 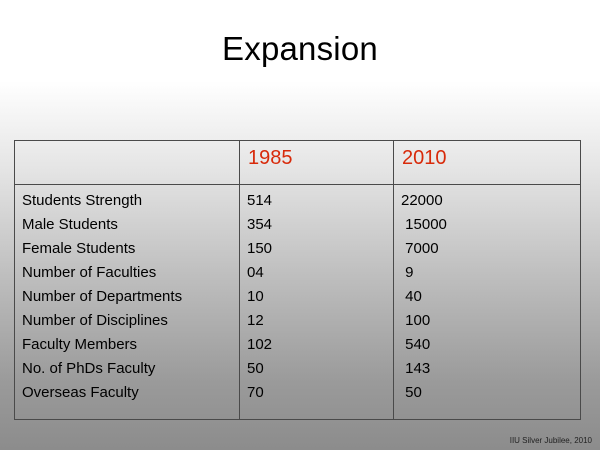 I want to click on value-2010: 50, so click(x=411, y=392).